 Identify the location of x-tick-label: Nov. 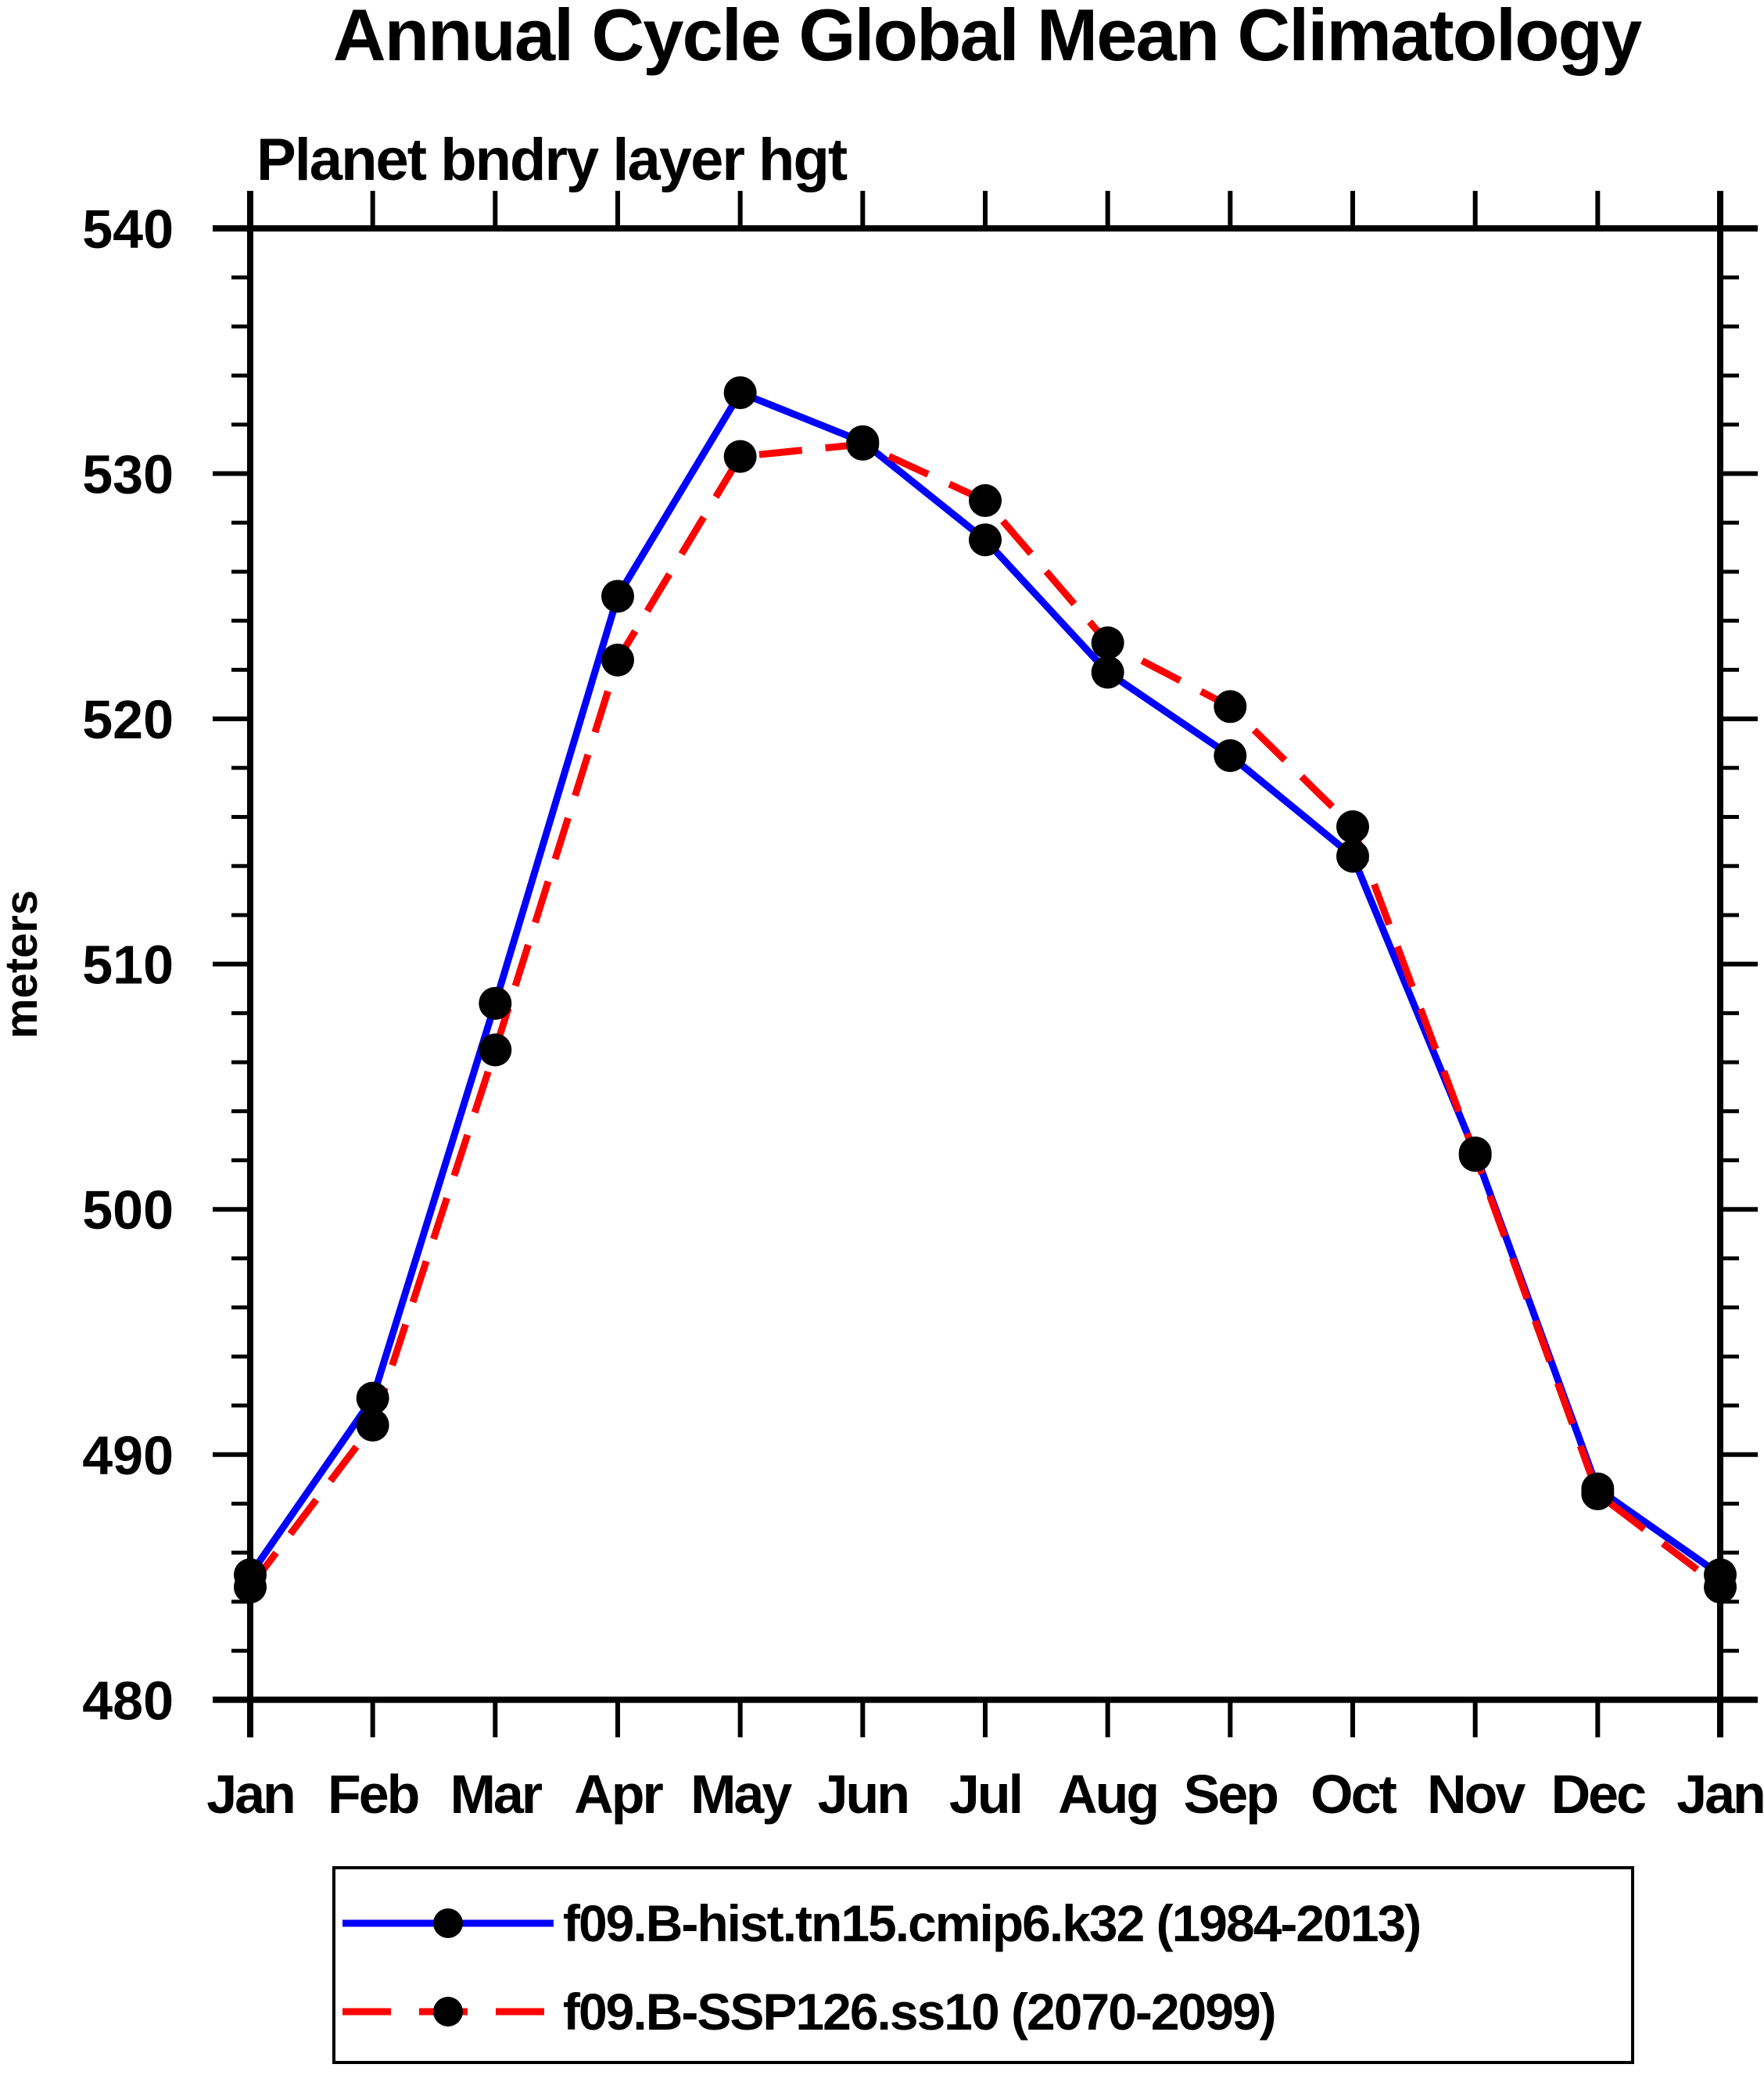
(1476, 1795).